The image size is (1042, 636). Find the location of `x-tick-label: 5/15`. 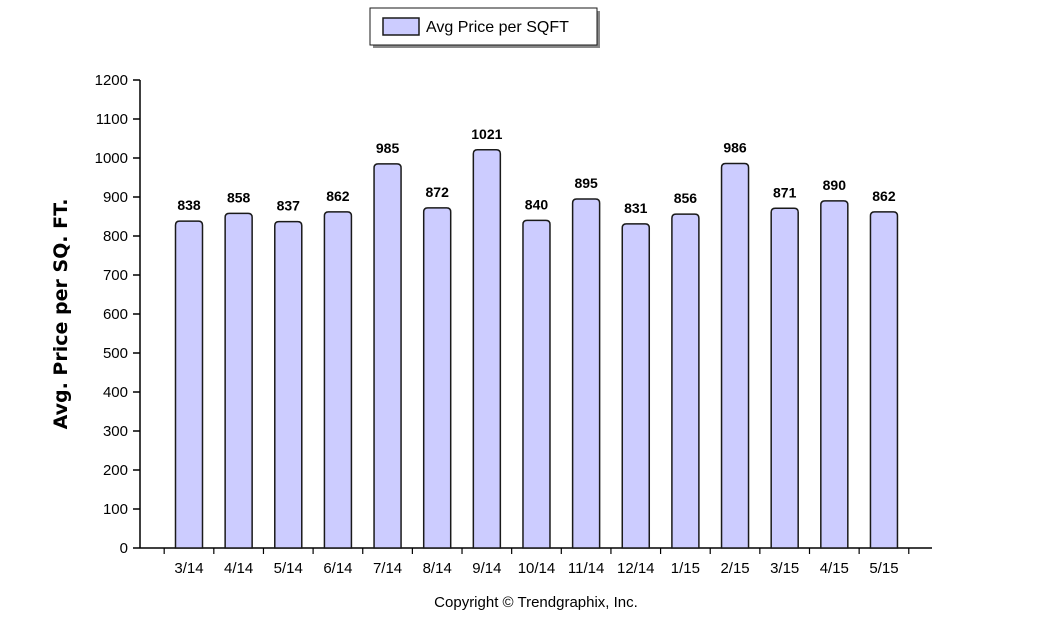

x-tick-label: 5/15 is located at coordinates (883, 568).